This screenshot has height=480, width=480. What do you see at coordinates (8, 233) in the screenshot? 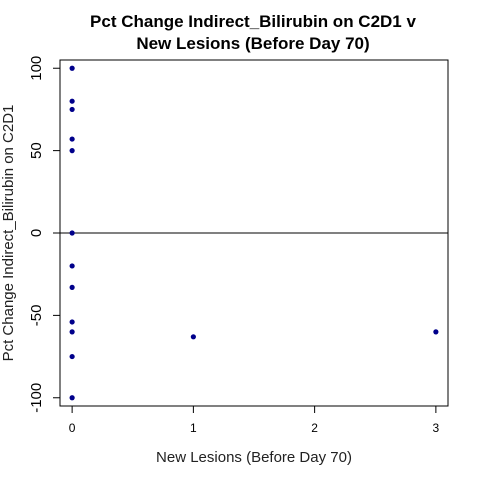
I see `y-axis-label: Pct Change Indirect_Bilirubin on C2D1` at bounding box center [8, 233].